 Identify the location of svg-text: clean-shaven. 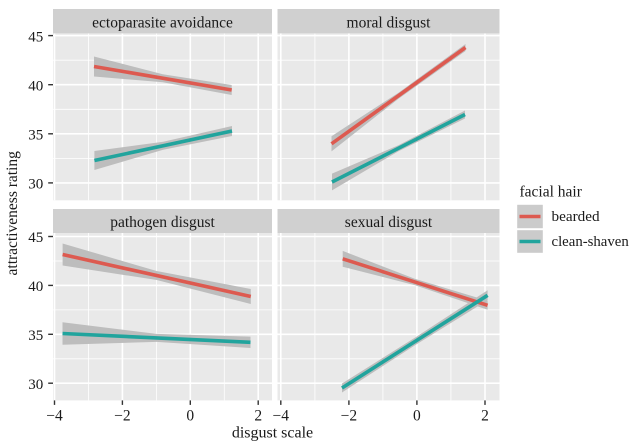
(591, 242).